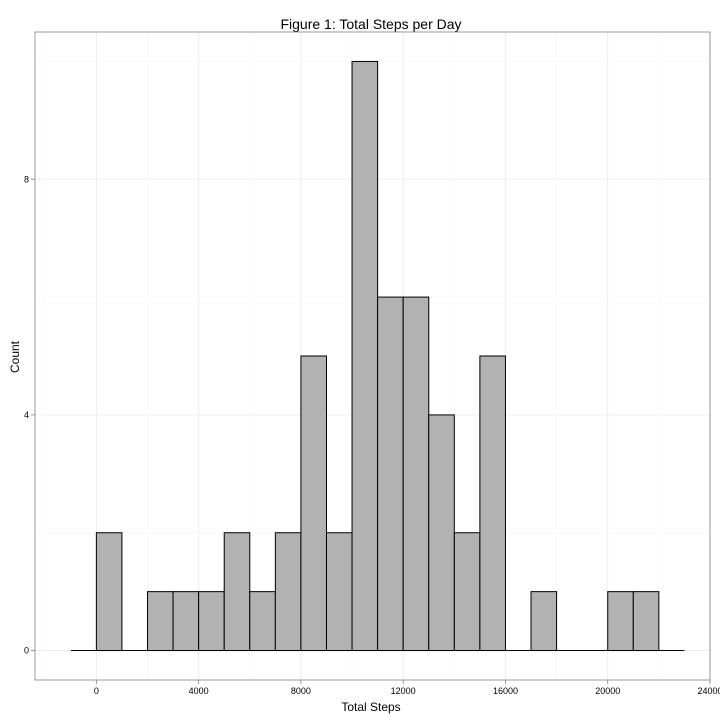 The image size is (720, 720). What do you see at coordinates (199, 691) in the screenshot?
I see `x-tick-label: 4000` at bounding box center [199, 691].